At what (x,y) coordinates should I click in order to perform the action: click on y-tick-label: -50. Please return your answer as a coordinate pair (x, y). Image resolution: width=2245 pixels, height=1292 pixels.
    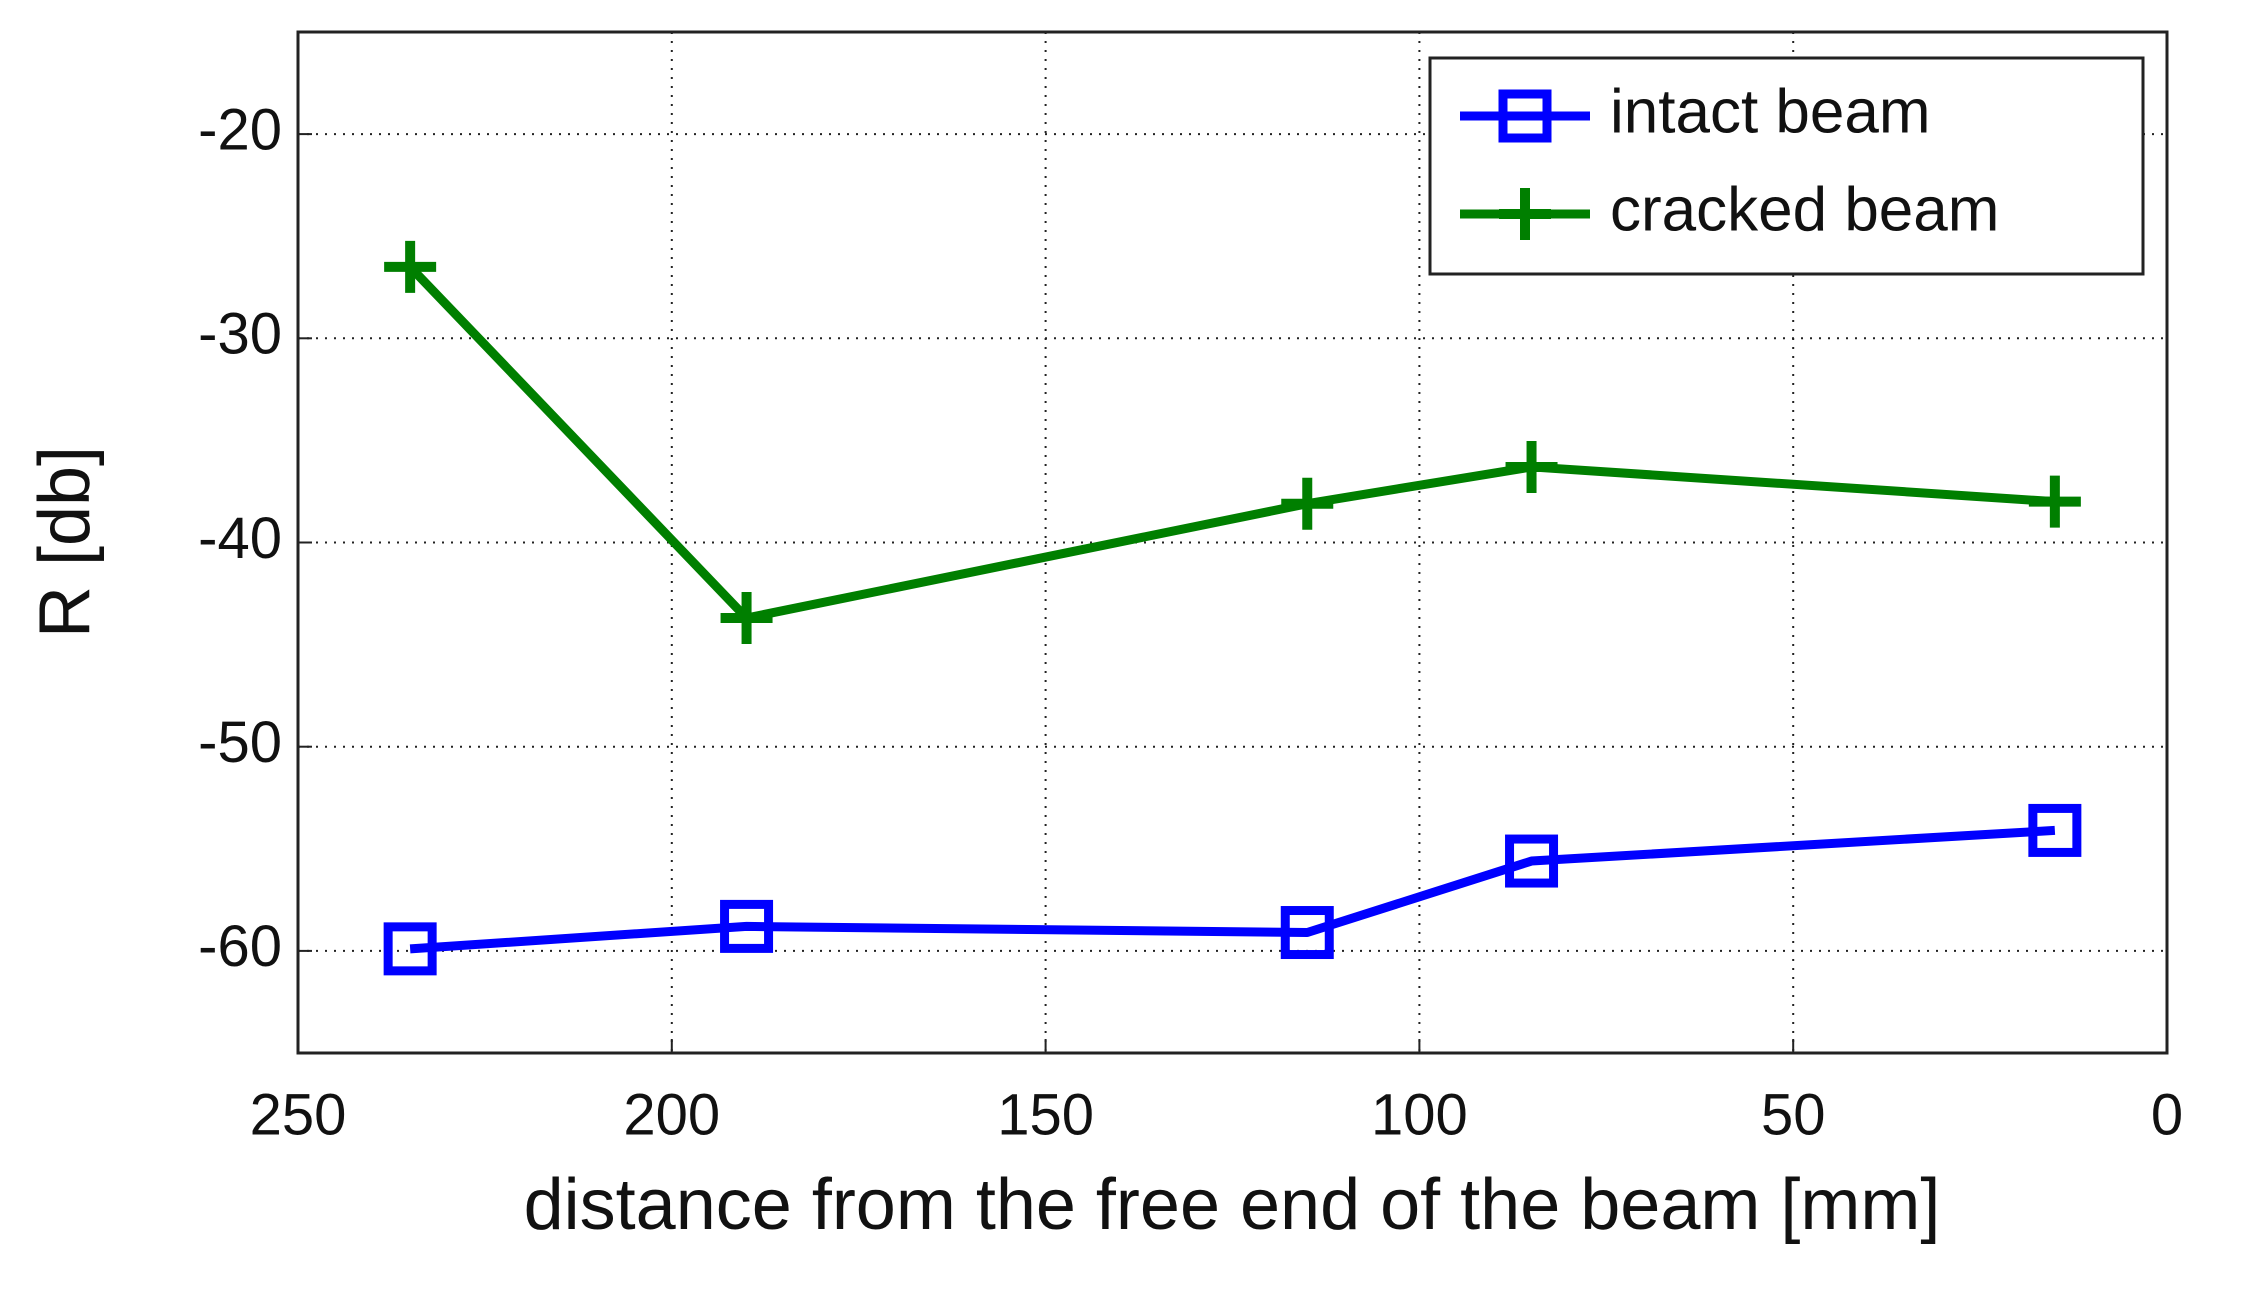
    Looking at the image, I should click on (240, 742).